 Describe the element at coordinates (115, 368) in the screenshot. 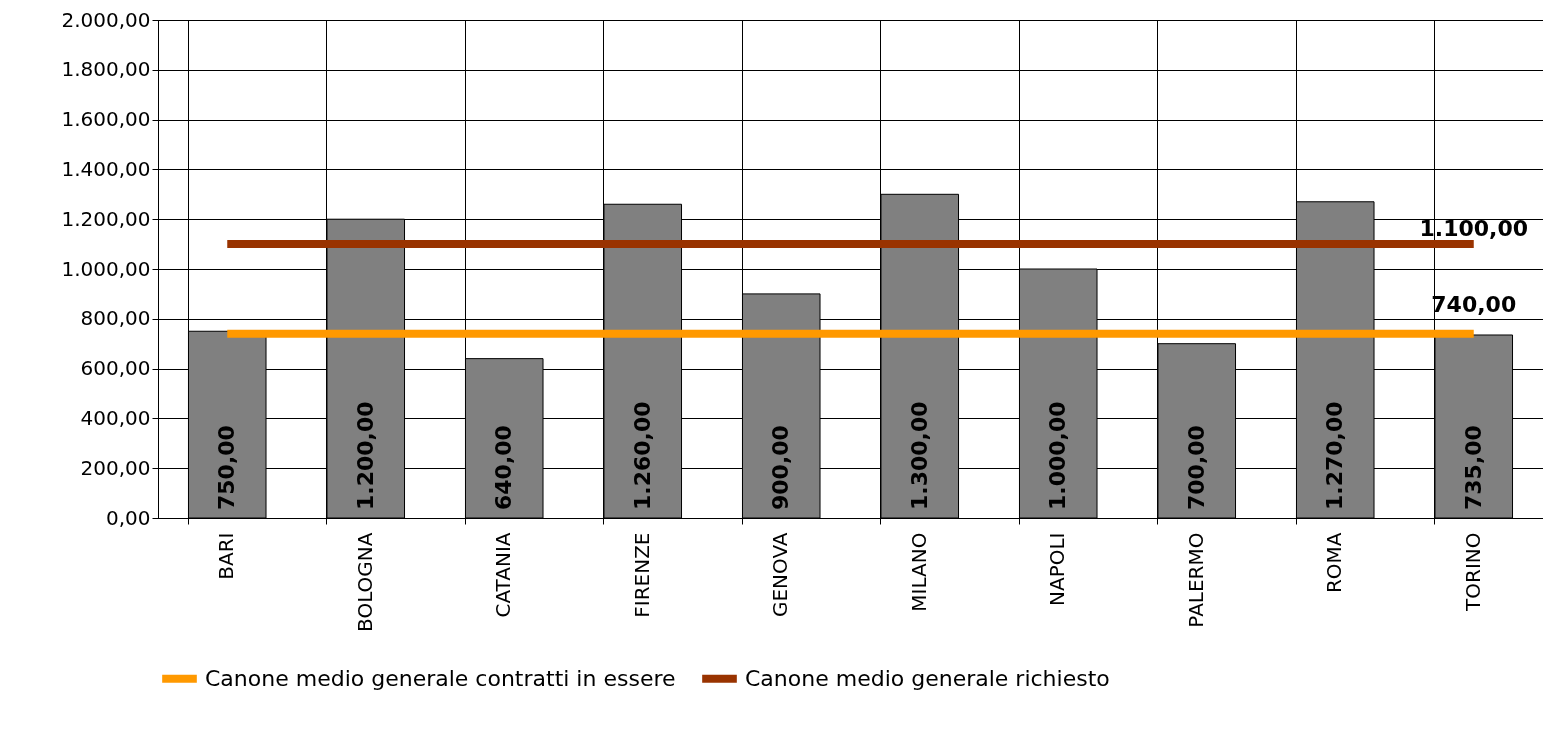

I see `y-tick-label: 600,00` at that location.